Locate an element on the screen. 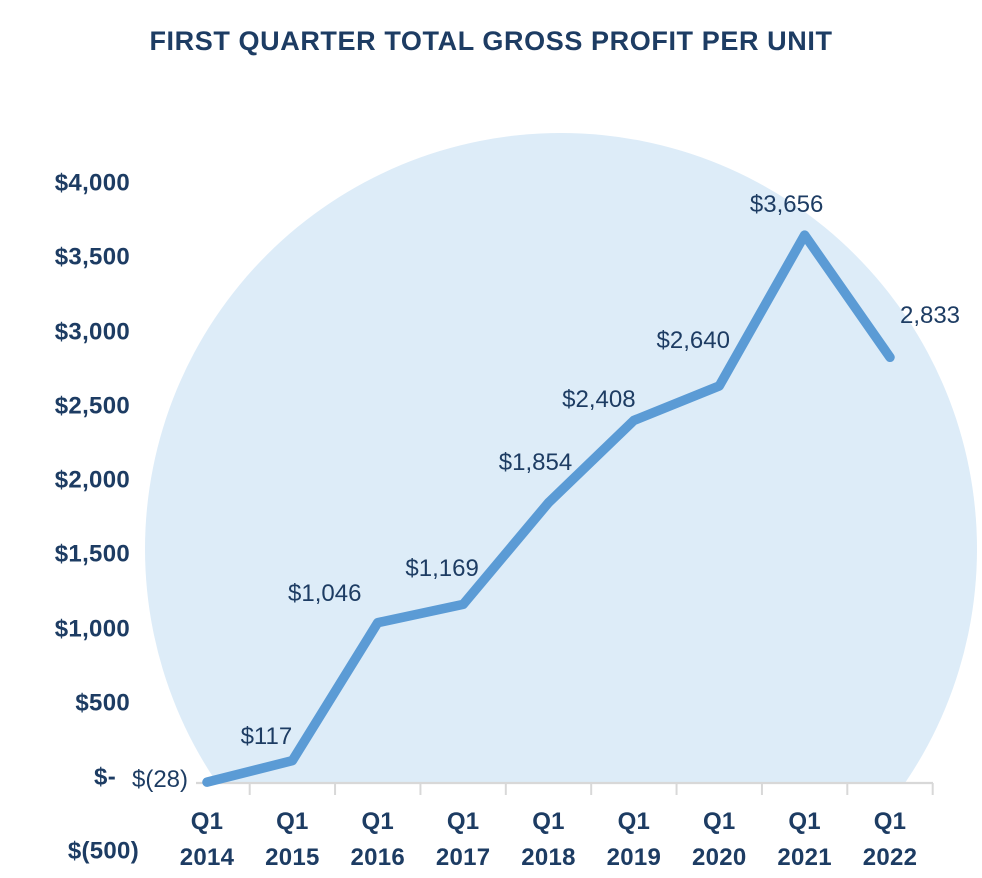  y-axis-label: $3,000 is located at coordinates (92, 331).